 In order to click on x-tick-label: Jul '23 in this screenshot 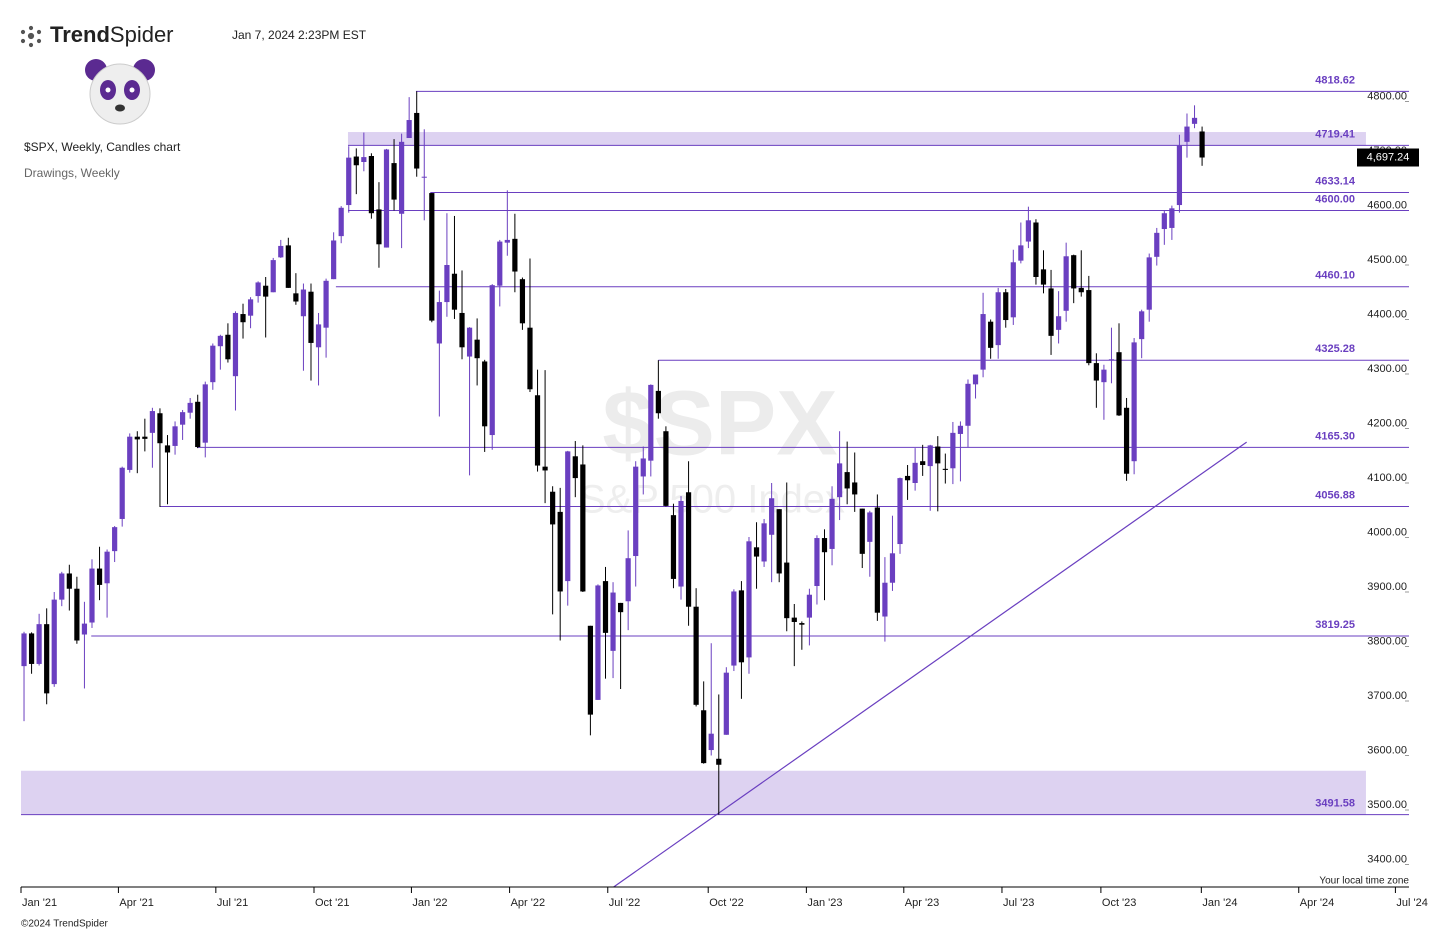, I will do `click(1018, 903)`.